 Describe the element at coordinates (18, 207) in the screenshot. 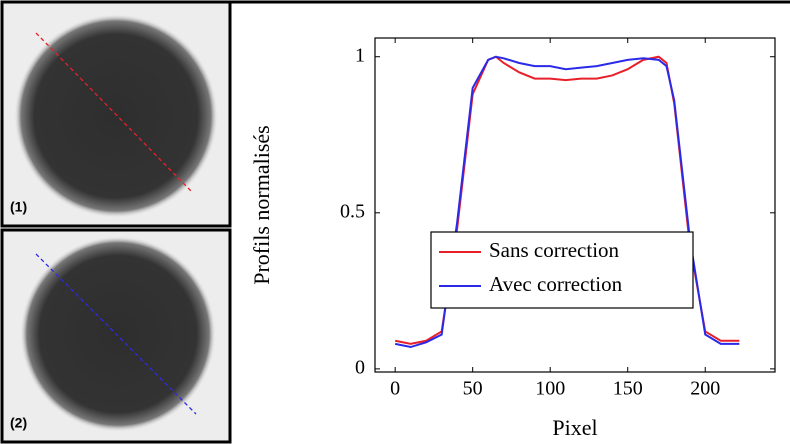

I see `panel-label: (1)` at that location.